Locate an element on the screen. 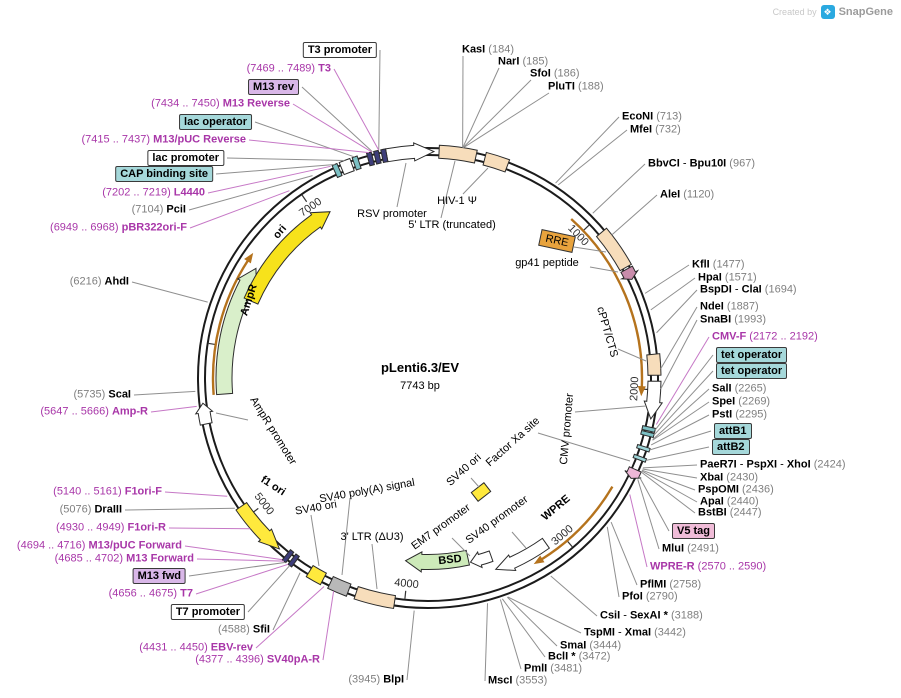 Image resolution: width=901 pixels, height=698 pixels. site-label-box-tet-operator-1: tet operator is located at coordinates (752, 355).